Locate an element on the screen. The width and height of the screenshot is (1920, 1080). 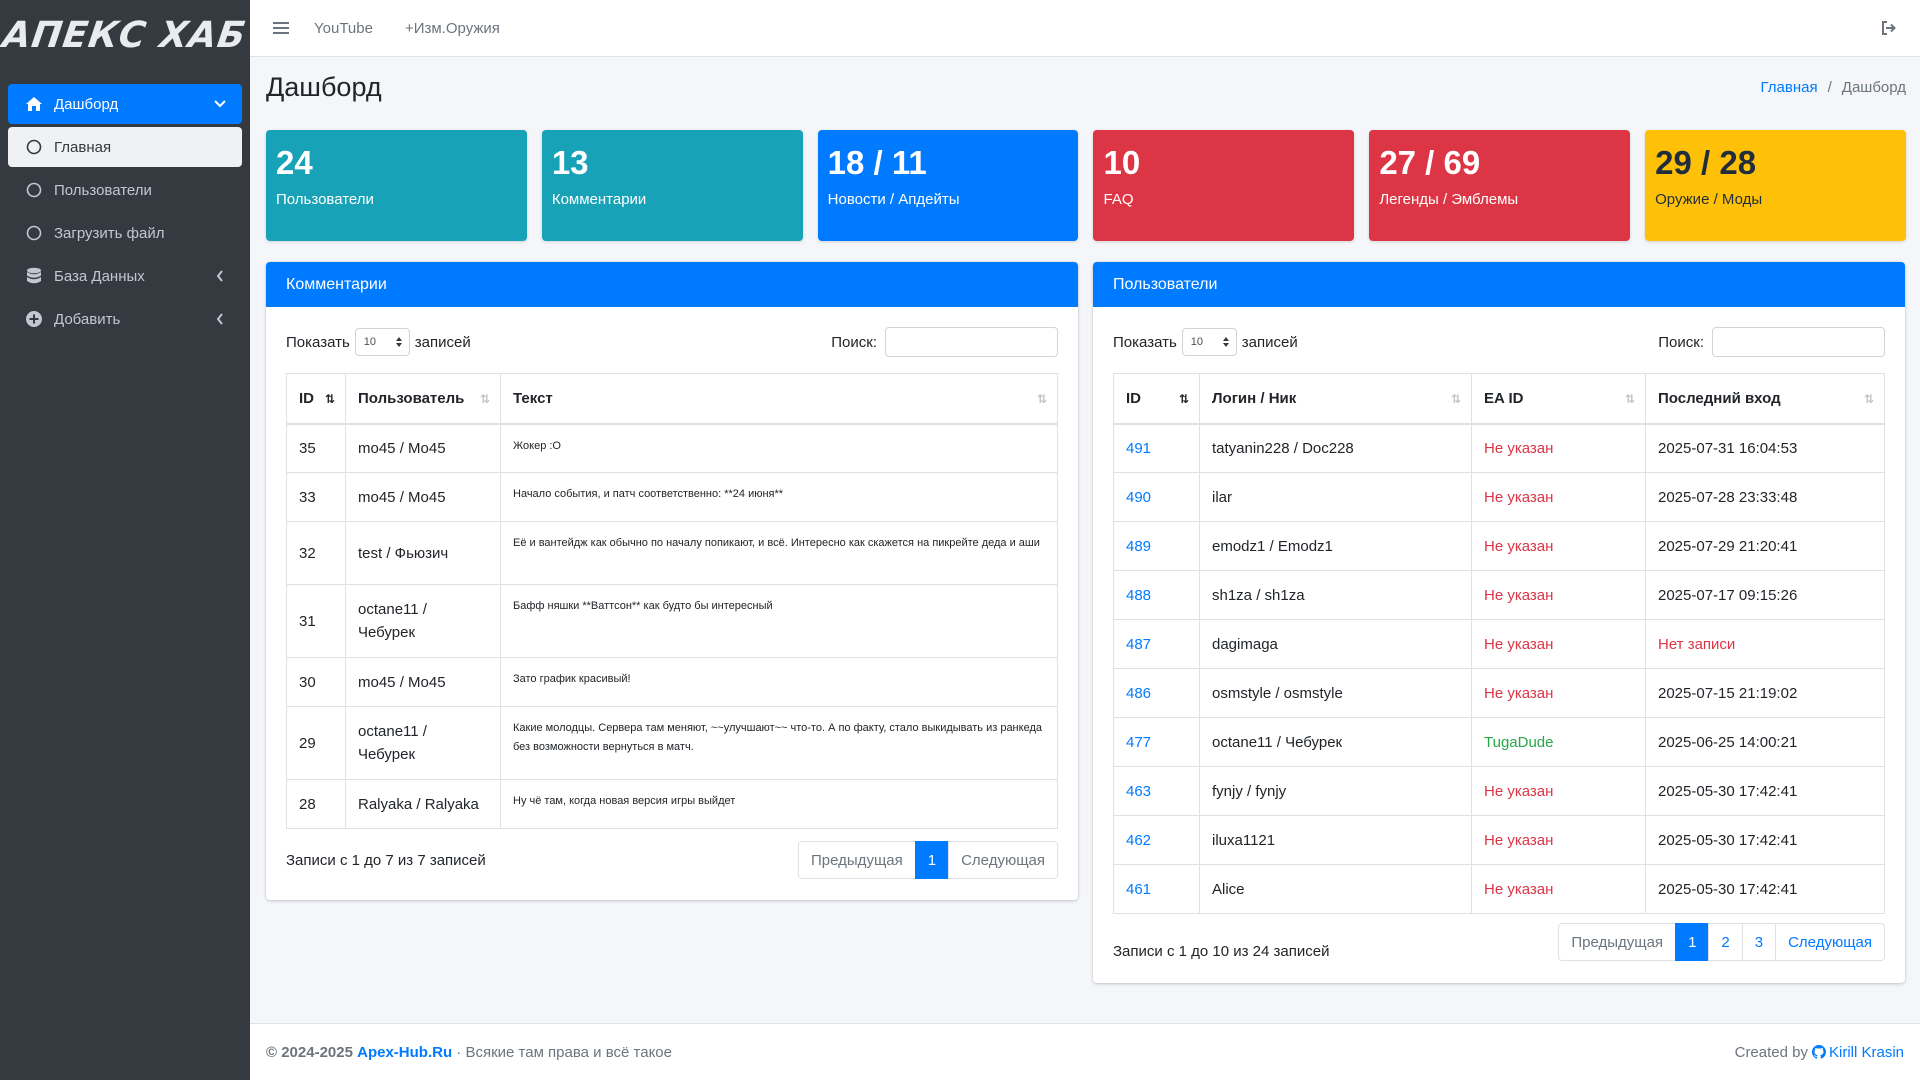
show-label: Показать is located at coordinates (1145, 342).